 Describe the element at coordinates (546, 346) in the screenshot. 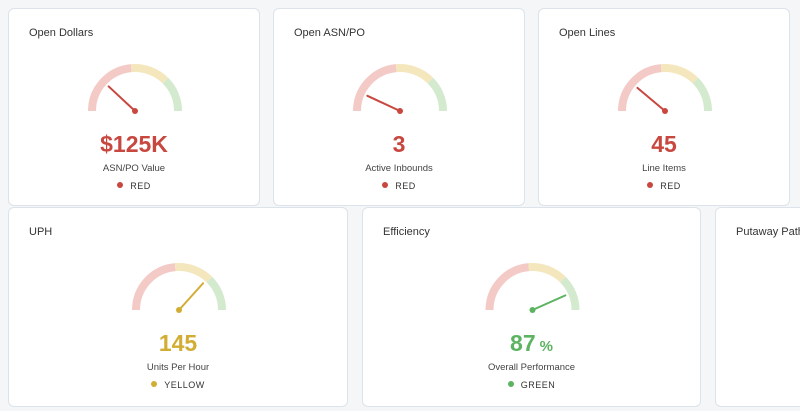

I see `value-unit: %` at that location.